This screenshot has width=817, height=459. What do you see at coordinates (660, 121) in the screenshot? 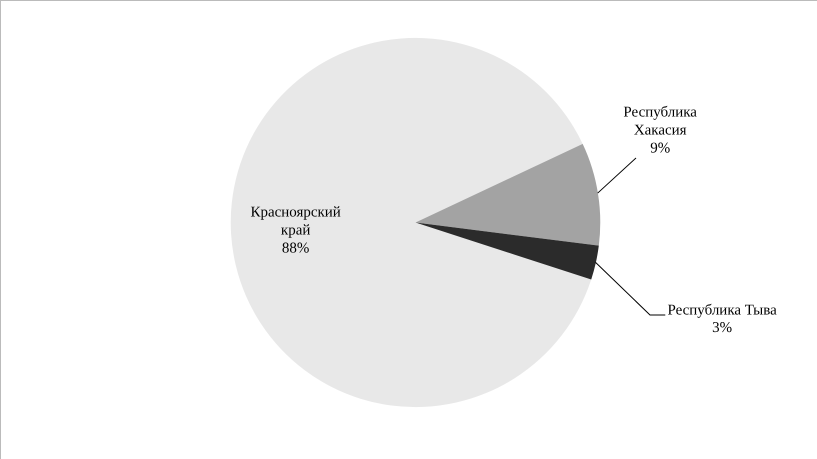
I see `slice-label: Республика Хакасия` at bounding box center [660, 121].